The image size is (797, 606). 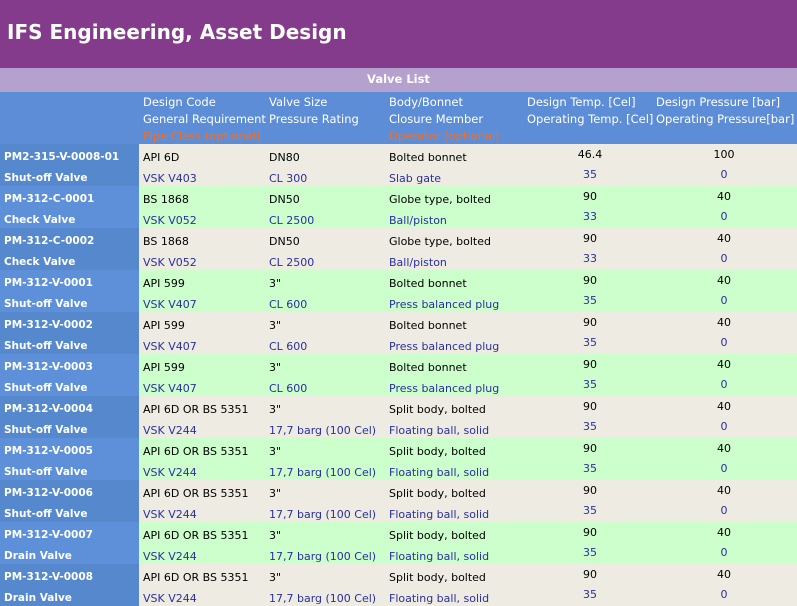 What do you see at coordinates (170, 388) in the screenshot?
I see `general-requirement: VSK V407` at bounding box center [170, 388].